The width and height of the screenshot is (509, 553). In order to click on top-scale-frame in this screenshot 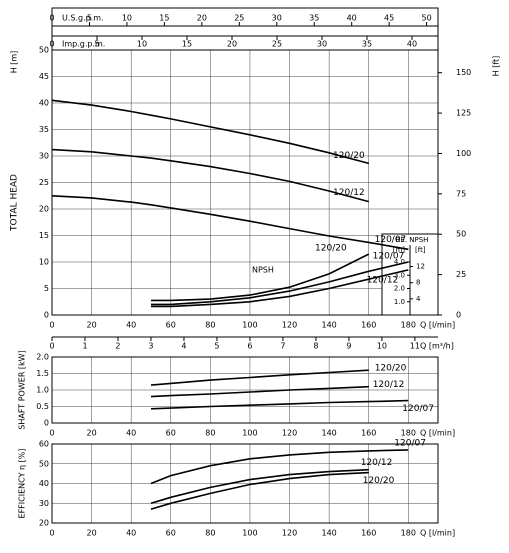, I will do `click(245, 29)`.